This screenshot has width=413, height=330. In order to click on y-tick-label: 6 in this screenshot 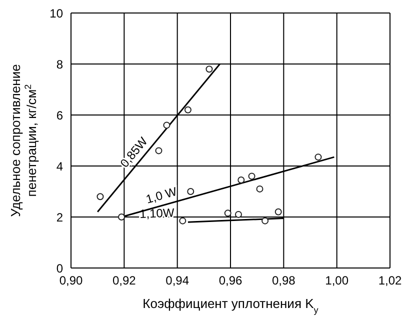, I will do `click(60, 115)`.